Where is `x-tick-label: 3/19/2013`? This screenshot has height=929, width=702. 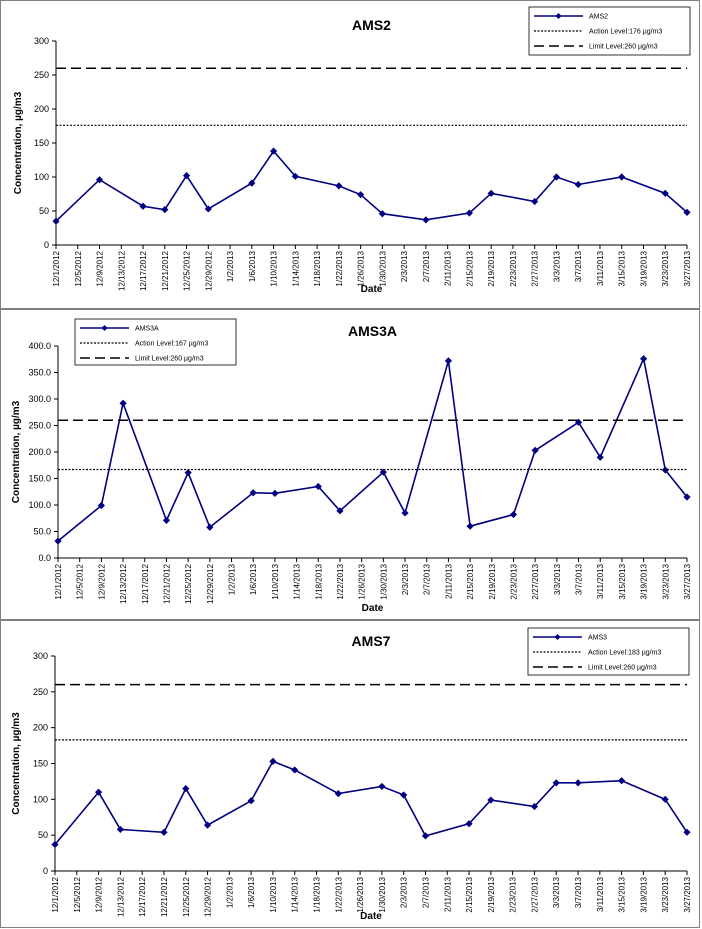
x-tick-label: 3/19/2013 is located at coordinates (643, 268).